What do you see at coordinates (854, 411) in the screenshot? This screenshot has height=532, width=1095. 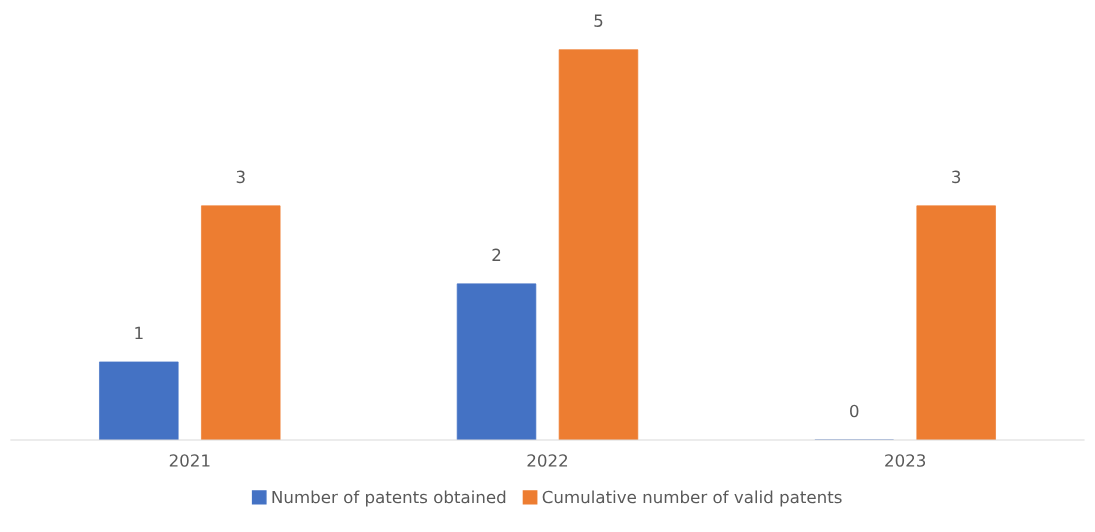 I see `data-label: 0` at bounding box center [854, 411].